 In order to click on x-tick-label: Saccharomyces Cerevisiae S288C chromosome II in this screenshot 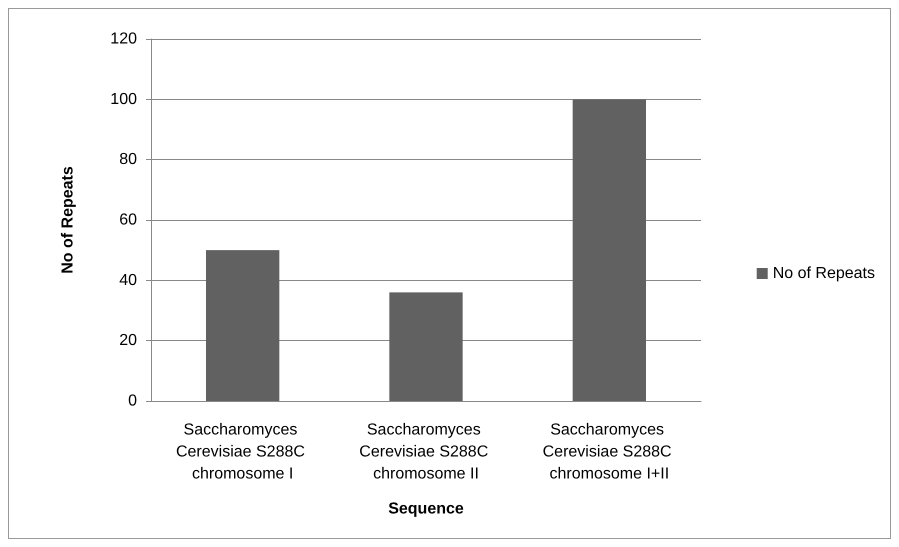, I will do `click(426, 452)`.